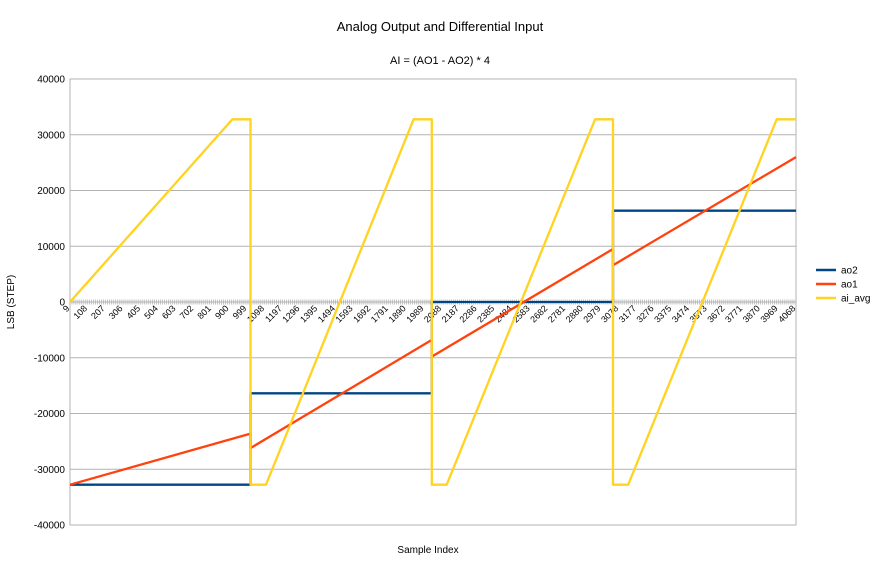 Image resolution: width=880 pixels, height=568 pixels. I want to click on legend: ao2 ao1 ai_avg, so click(843, 285).